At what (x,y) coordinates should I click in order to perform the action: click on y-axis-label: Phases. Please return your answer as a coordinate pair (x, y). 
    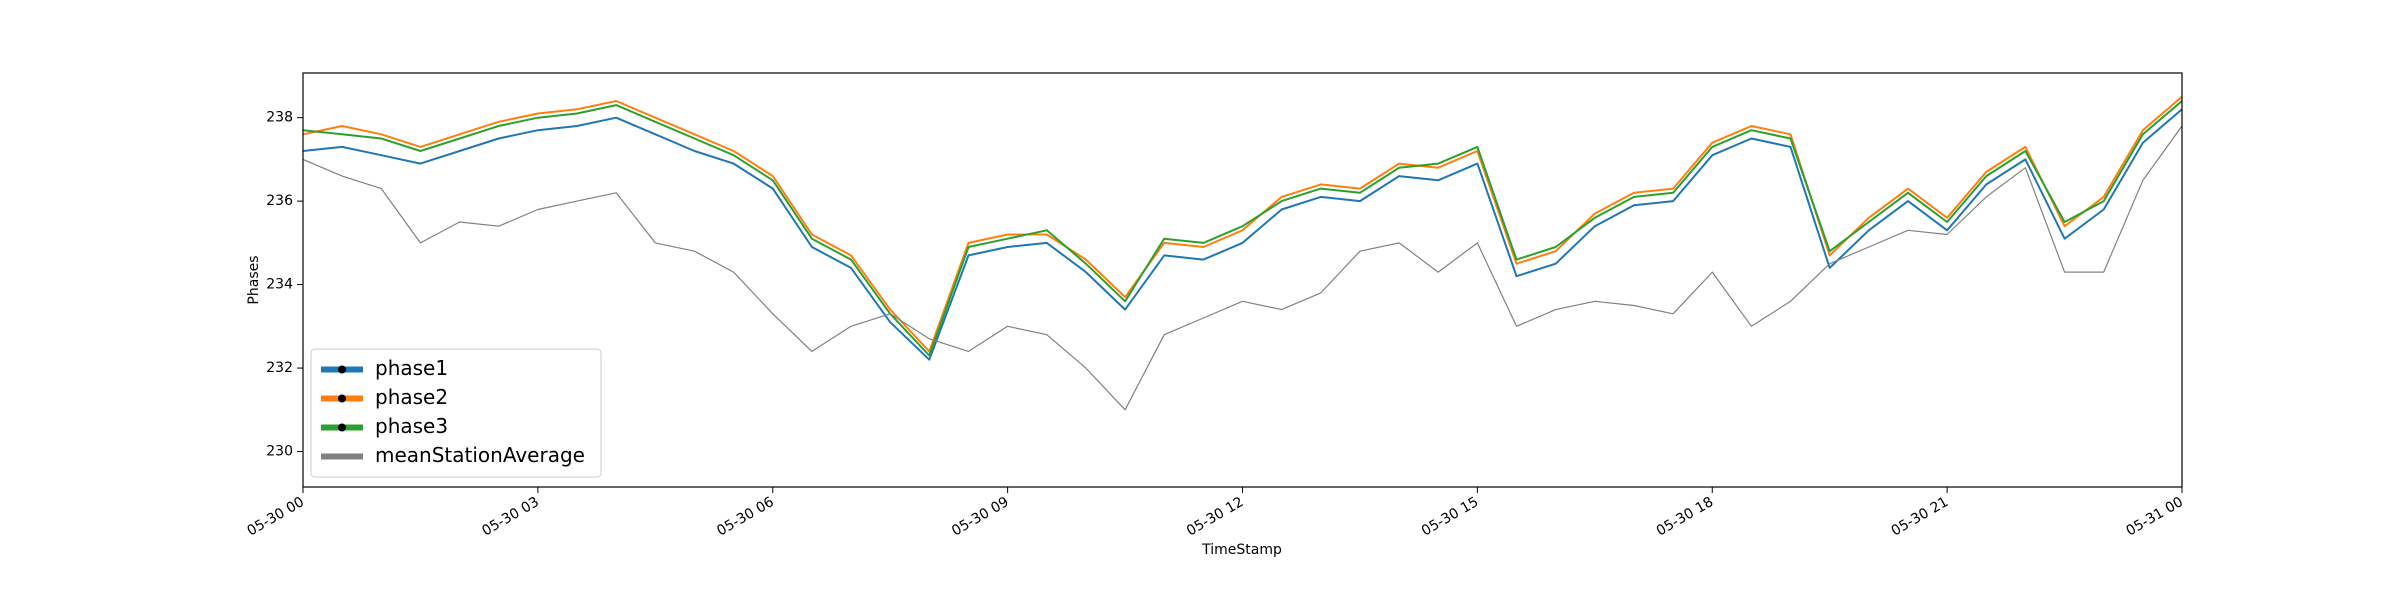
    Looking at the image, I should click on (254, 279).